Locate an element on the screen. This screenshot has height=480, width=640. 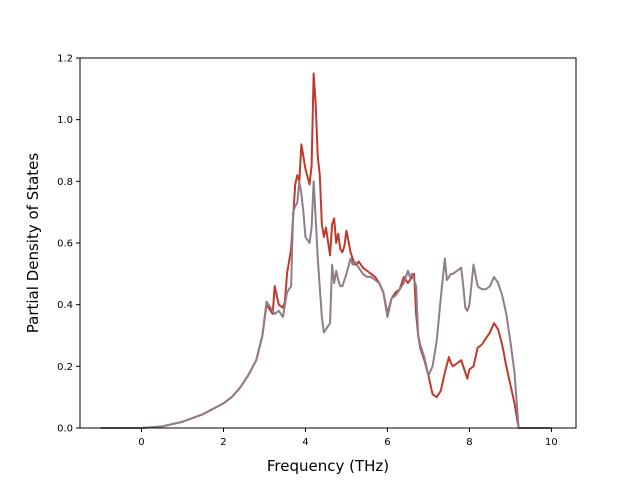
y-tick-label: 1.0 is located at coordinates (65, 120).